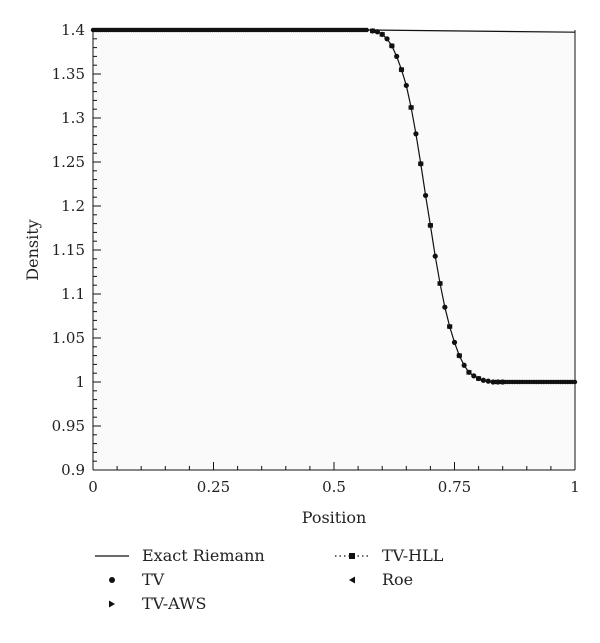  What do you see at coordinates (269, 579) in the screenshot?
I see `legend: Exact Riemann TV TV-AWS TV-HLL Roe` at bounding box center [269, 579].